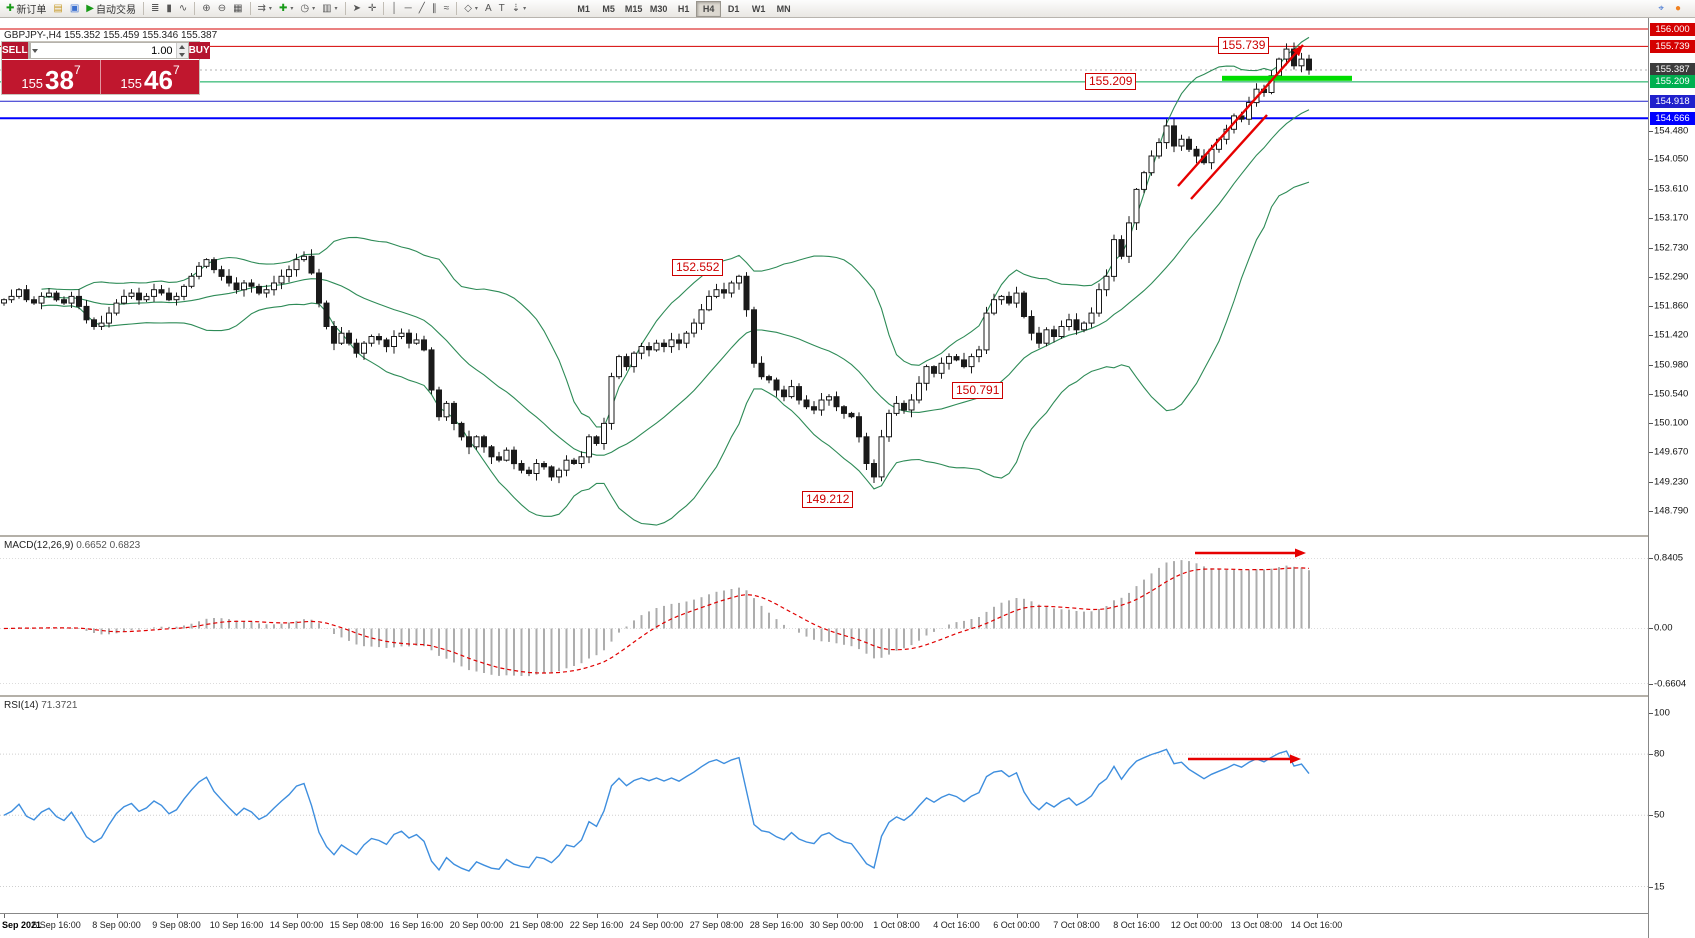 This screenshot has height=938, width=1695. Describe the element at coordinates (222, 9) in the screenshot. I see `zoom-out-button: ⊖` at that location.